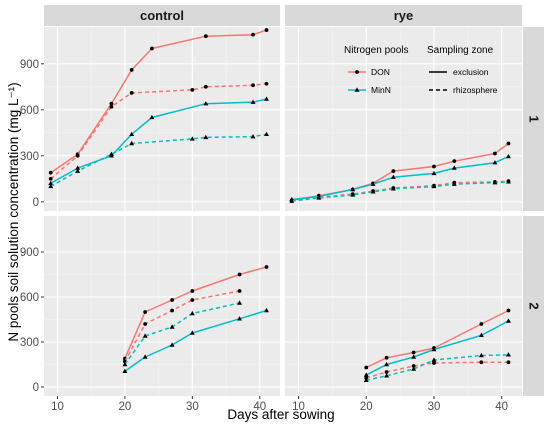  What do you see at coordinates (36, 203) in the screenshot?
I see `y-tick-label: 0` at bounding box center [36, 203].